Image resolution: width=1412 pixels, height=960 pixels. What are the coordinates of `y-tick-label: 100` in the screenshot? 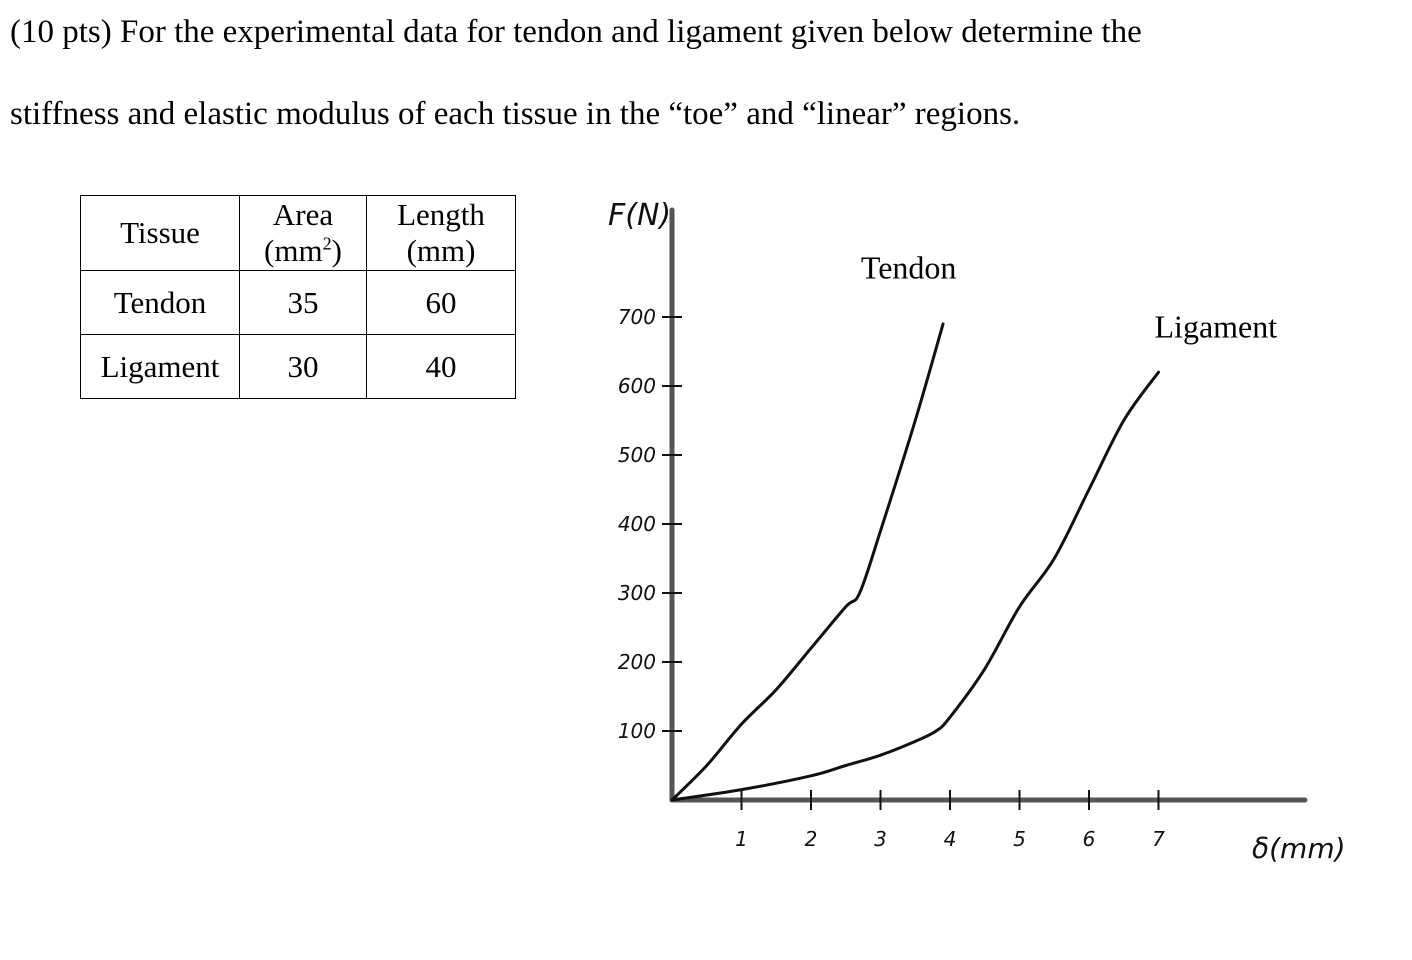 It's located at (637, 731).